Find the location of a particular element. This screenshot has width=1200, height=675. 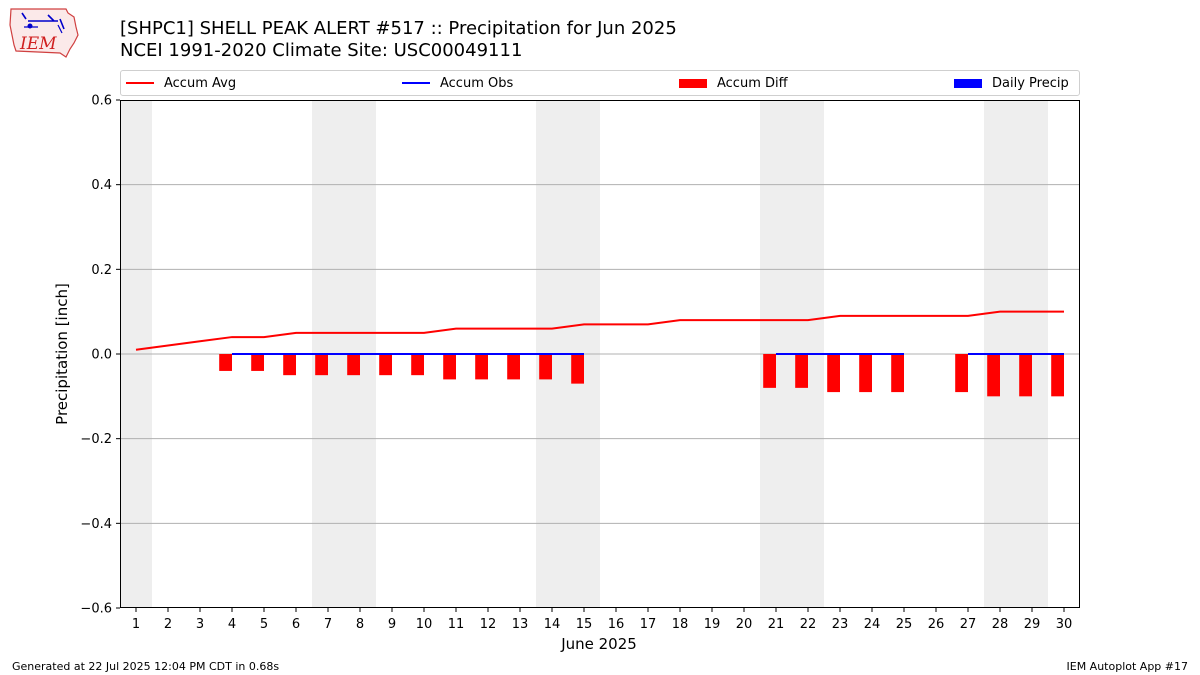

series-lines is located at coordinates (599, 332).